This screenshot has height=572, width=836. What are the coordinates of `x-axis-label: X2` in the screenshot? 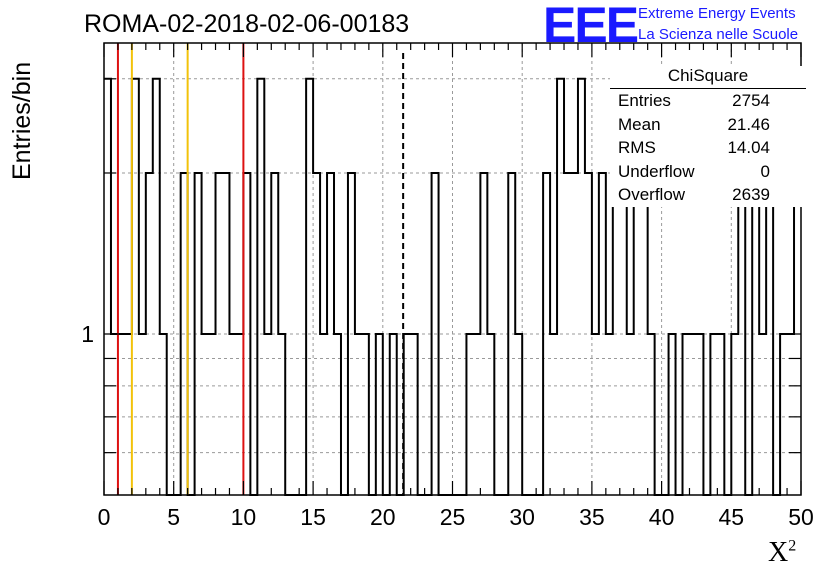 It's located at (782, 553).